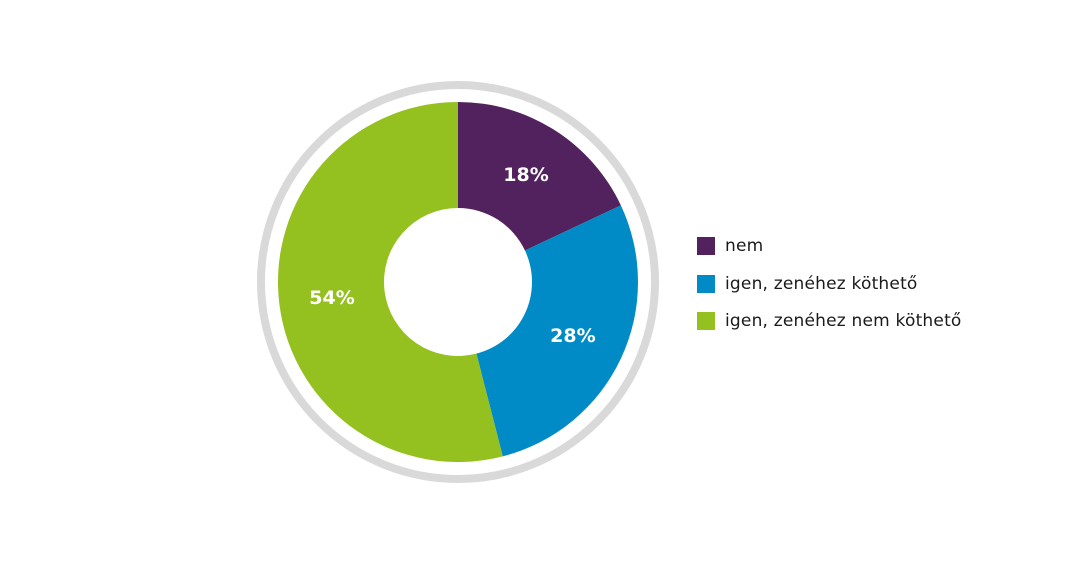 This screenshot has height=566, width=1072. I want to click on legend-swatch-nem, so click(706, 246).